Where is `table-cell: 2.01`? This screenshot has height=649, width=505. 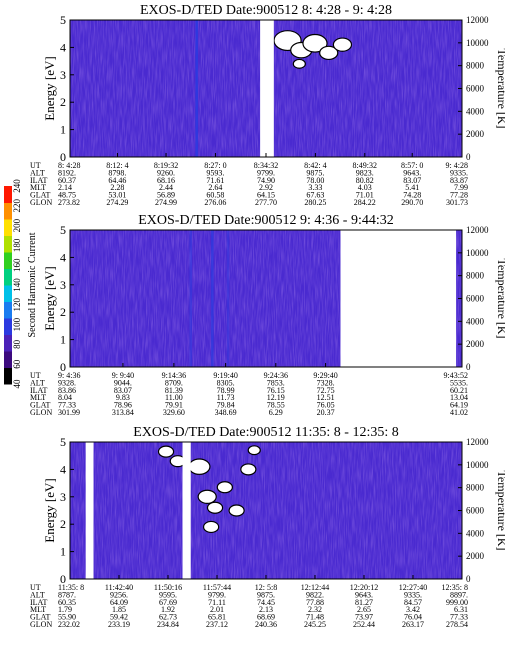
table-cell: 2.01 is located at coordinates (217, 609).